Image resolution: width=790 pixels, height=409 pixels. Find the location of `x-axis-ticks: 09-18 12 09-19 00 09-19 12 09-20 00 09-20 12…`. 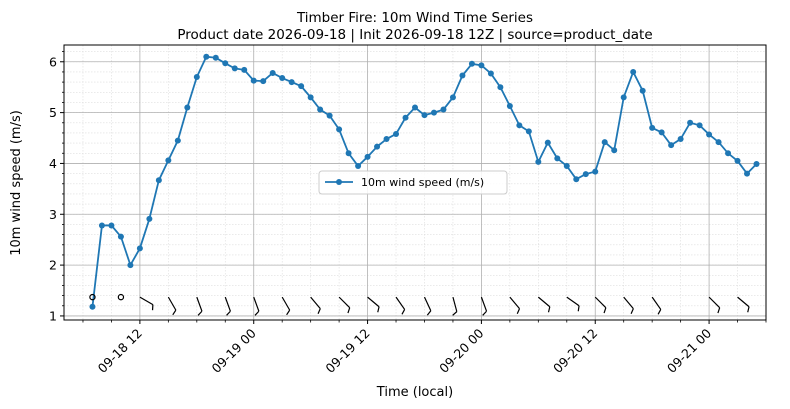

x-axis-ticks: 09-18 12 09-19 00 09-19 12 09-20 00 09-20 12… is located at coordinates (424, 348).